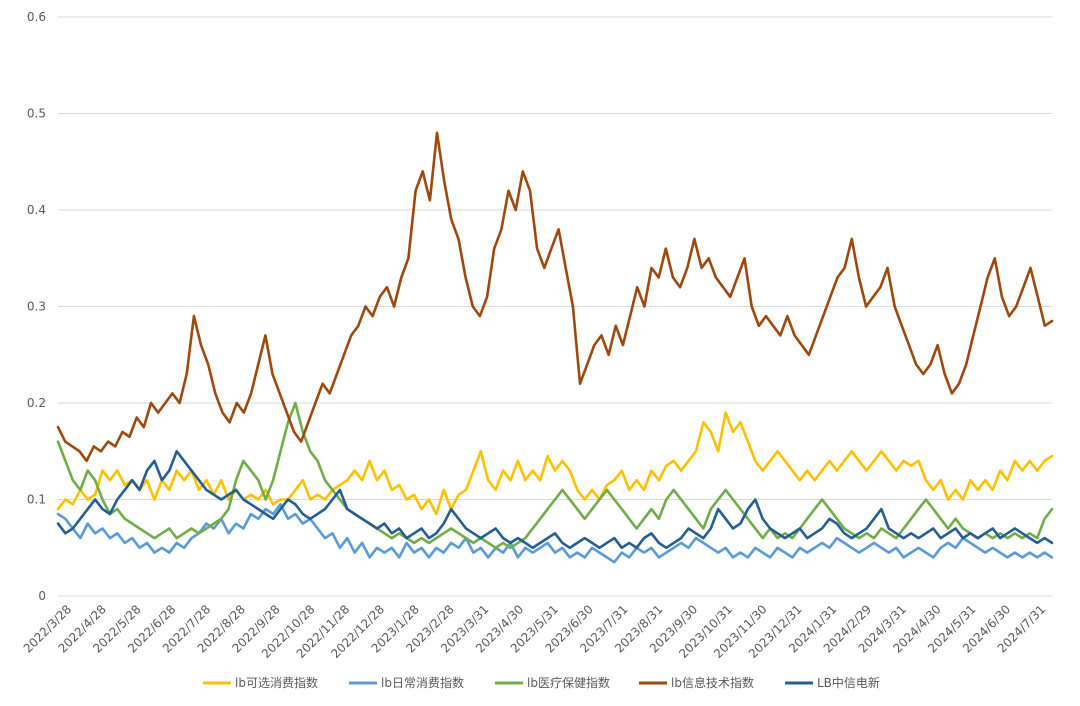  I want to click on legend-label: lb日常消费指数, so click(422, 682).